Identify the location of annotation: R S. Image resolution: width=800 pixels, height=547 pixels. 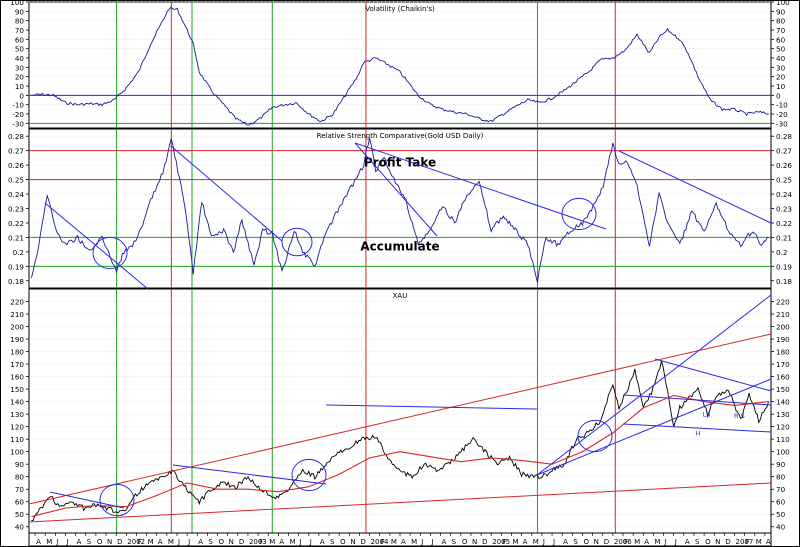
(739, 416).